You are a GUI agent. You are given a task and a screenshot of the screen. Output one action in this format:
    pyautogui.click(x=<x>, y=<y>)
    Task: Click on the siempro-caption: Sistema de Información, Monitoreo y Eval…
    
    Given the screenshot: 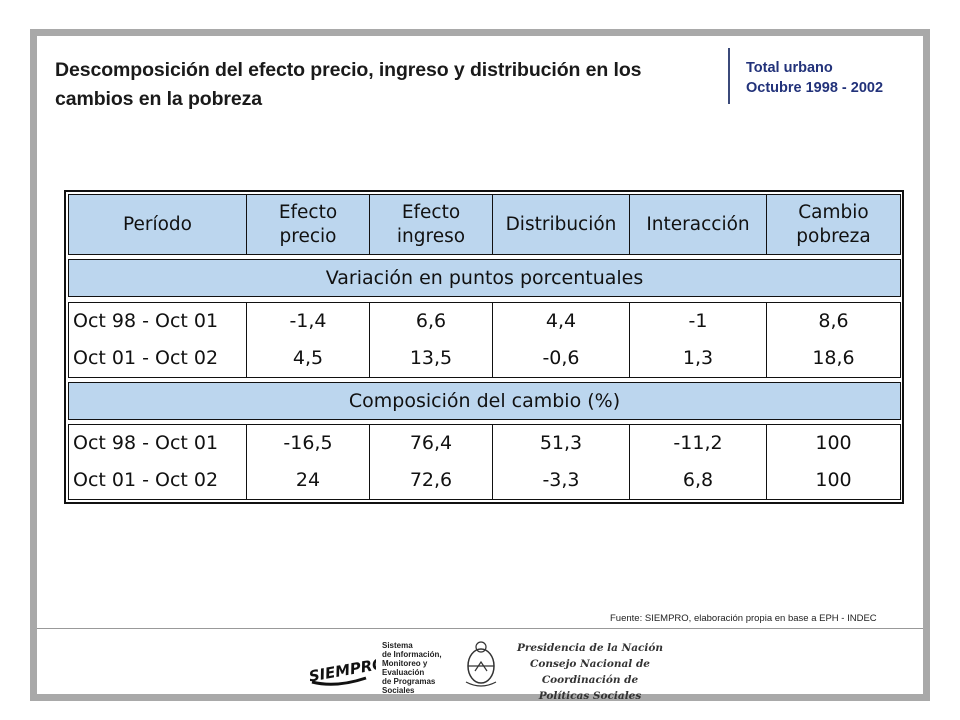 What is the action you would take?
    pyautogui.click(x=412, y=668)
    